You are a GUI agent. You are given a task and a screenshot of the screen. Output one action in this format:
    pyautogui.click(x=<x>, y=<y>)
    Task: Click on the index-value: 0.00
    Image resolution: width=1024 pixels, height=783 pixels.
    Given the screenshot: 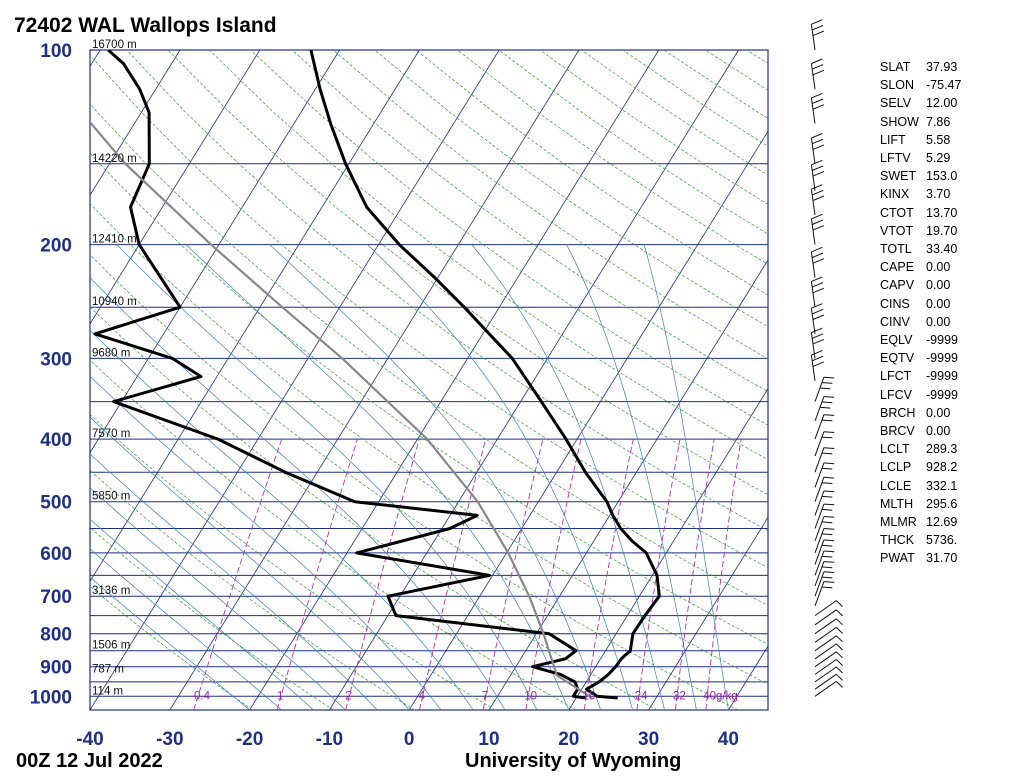 What is the action you would take?
    pyautogui.click(x=938, y=431)
    